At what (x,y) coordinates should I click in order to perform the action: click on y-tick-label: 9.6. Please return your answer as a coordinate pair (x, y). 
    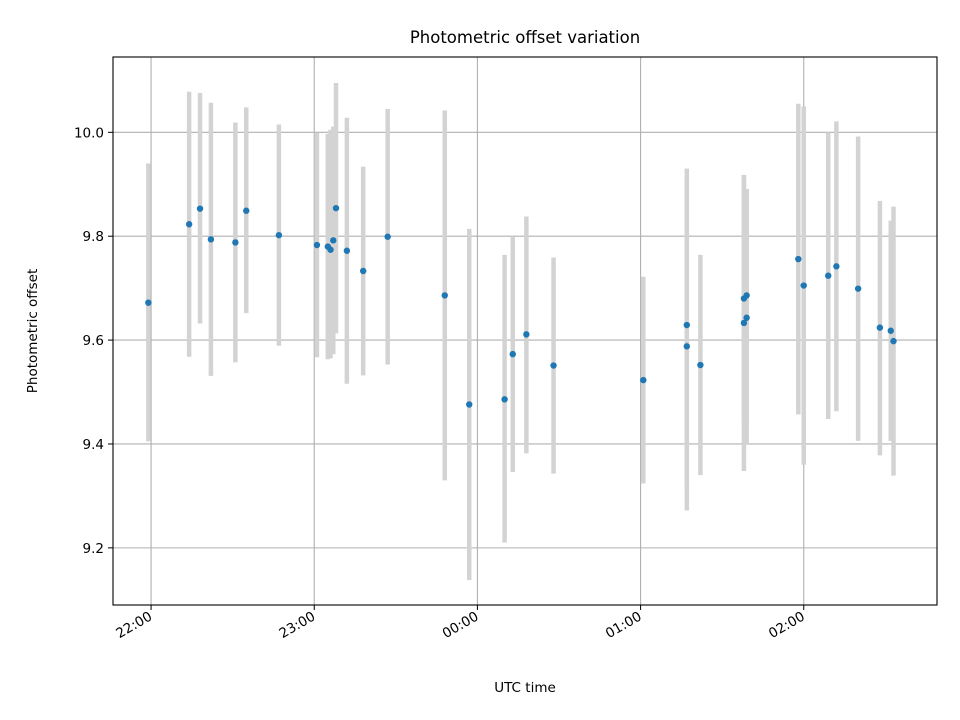
    Looking at the image, I should click on (93, 341).